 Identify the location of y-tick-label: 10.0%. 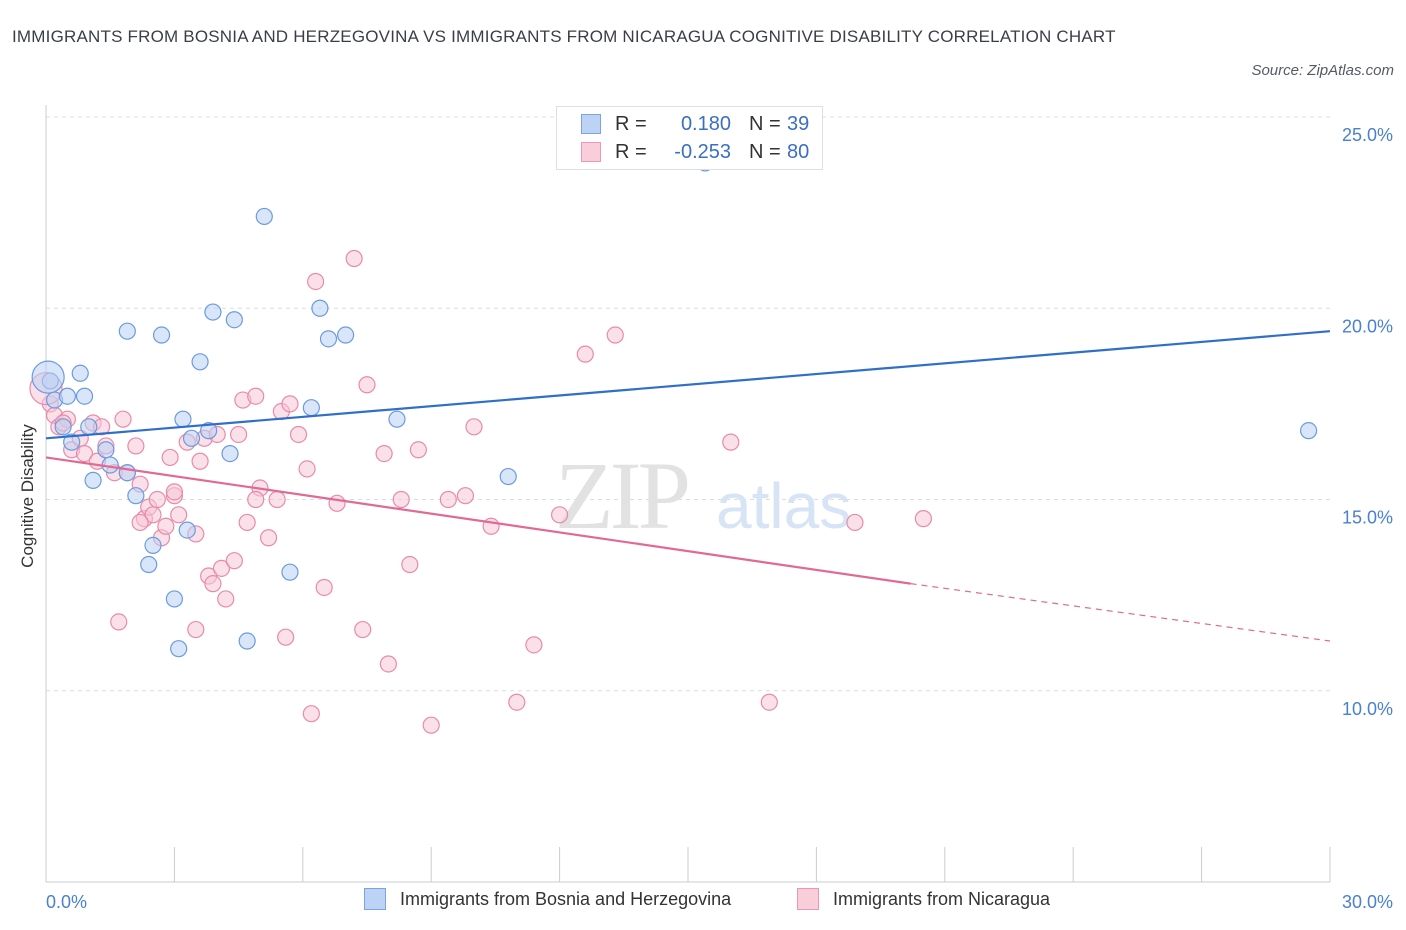
(1367, 709).